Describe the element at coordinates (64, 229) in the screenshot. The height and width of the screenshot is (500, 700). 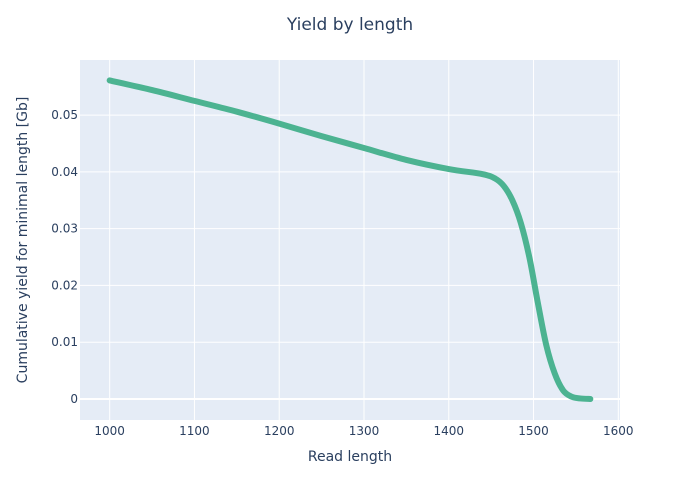
I see `y-tick-label: 0.03` at that location.